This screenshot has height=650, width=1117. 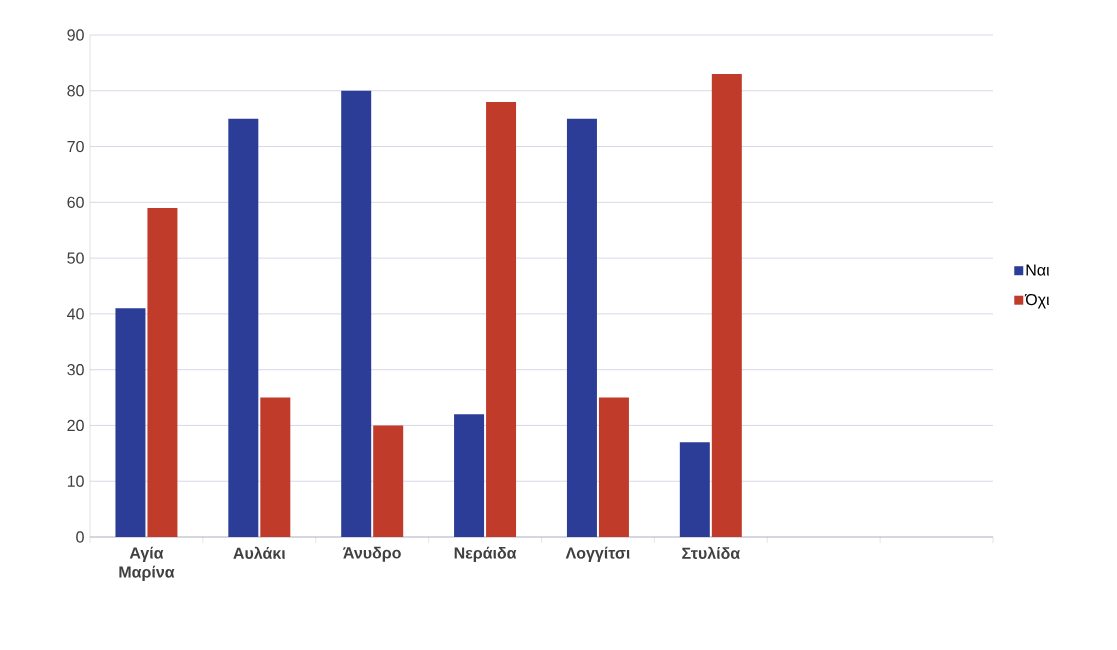 What do you see at coordinates (75, 370) in the screenshot?
I see `y-tick-label: 30` at bounding box center [75, 370].